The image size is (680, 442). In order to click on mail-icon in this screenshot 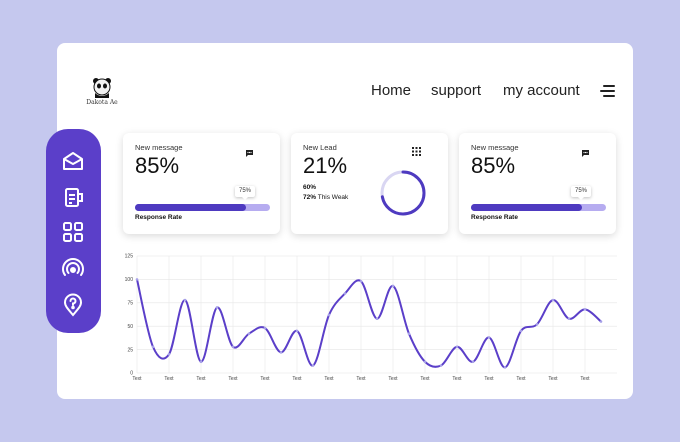, I will do `click(73, 161)`.